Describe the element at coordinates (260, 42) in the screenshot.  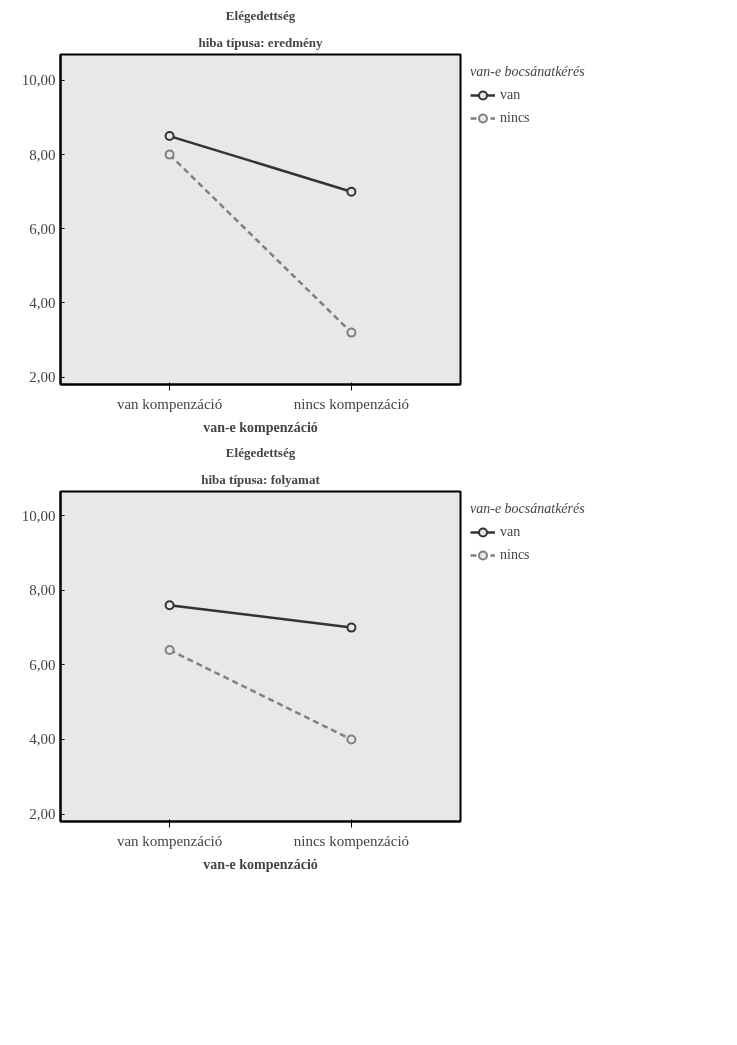
I see `chart-subtitle: hiba típusa: eredmény` at that location.